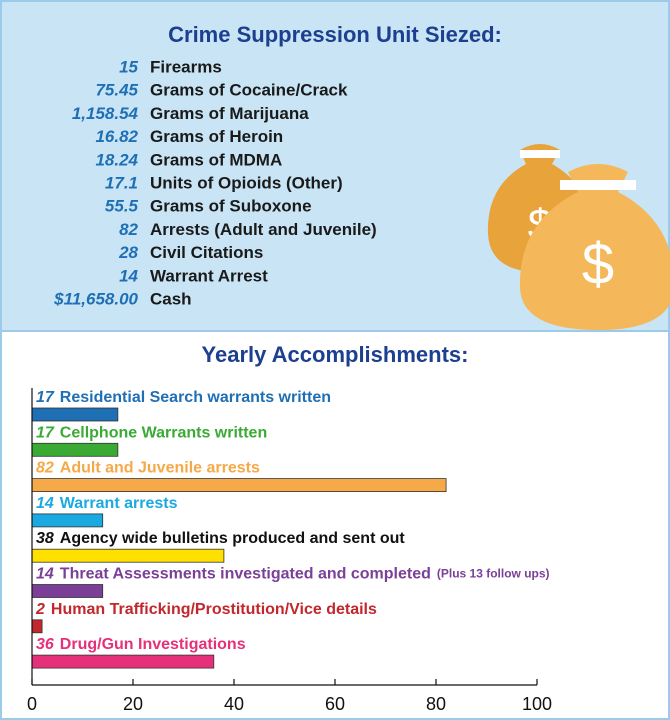 Image resolution: width=670 pixels, height=720 pixels. I want to click on seized-amount: 15, so click(128, 66).